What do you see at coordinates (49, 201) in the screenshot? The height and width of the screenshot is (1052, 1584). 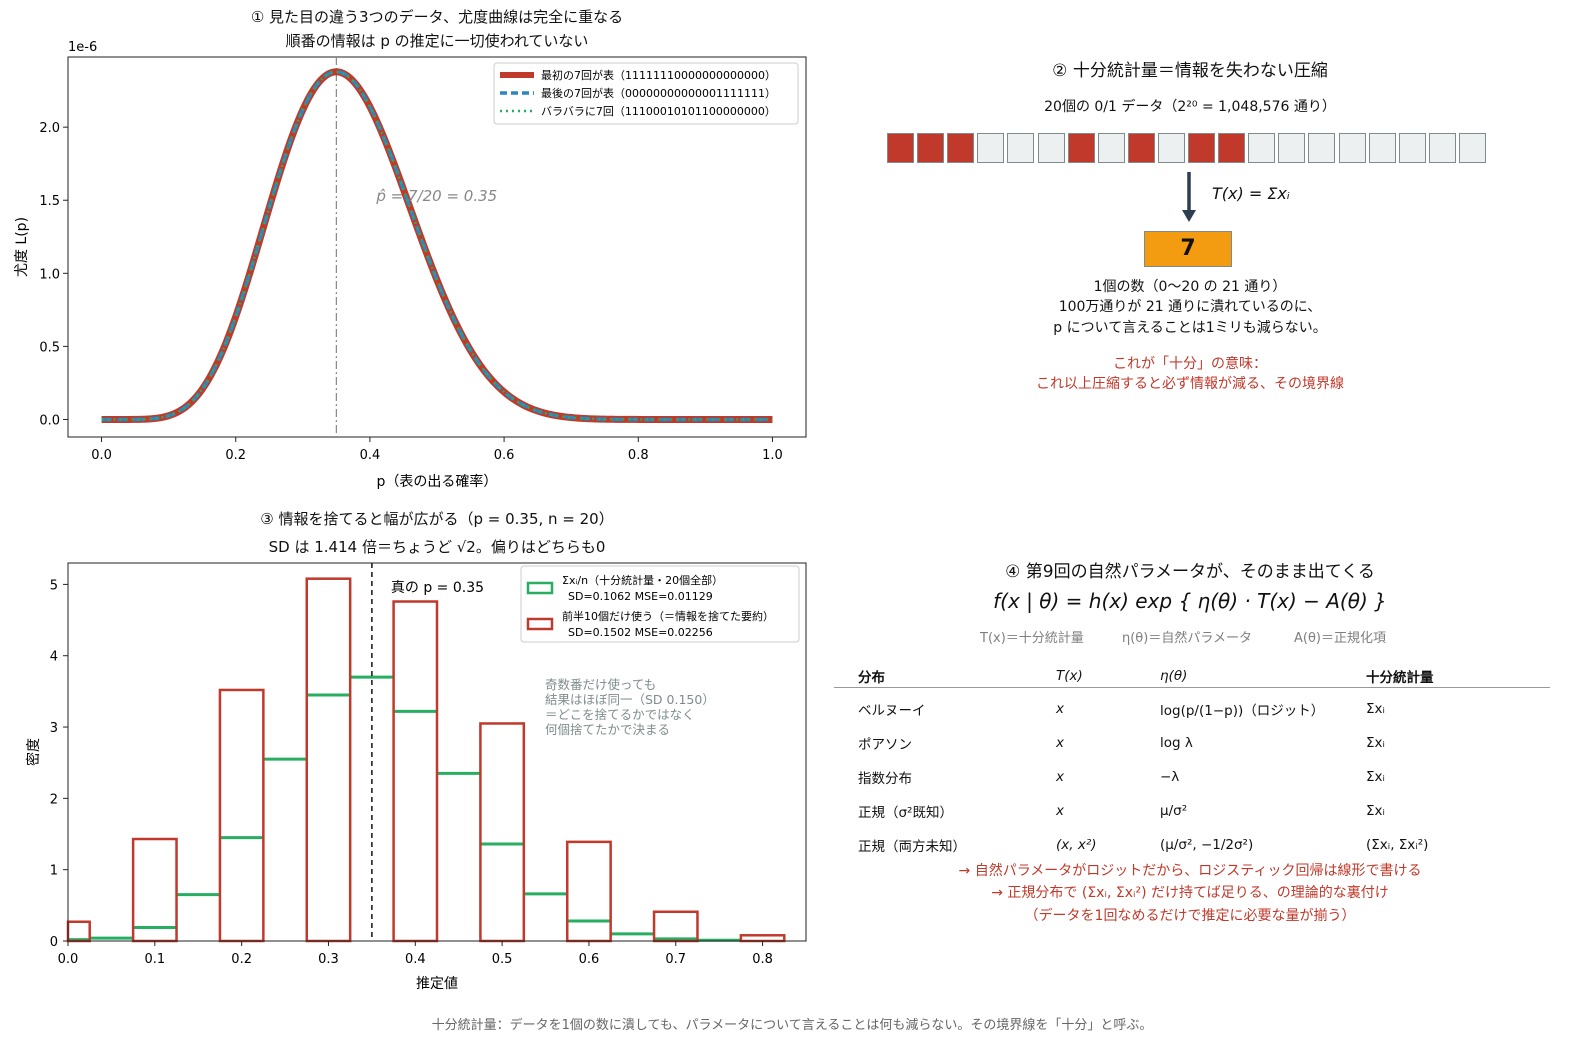 I see `y-tick-label: 1.5` at bounding box center [49, 201].